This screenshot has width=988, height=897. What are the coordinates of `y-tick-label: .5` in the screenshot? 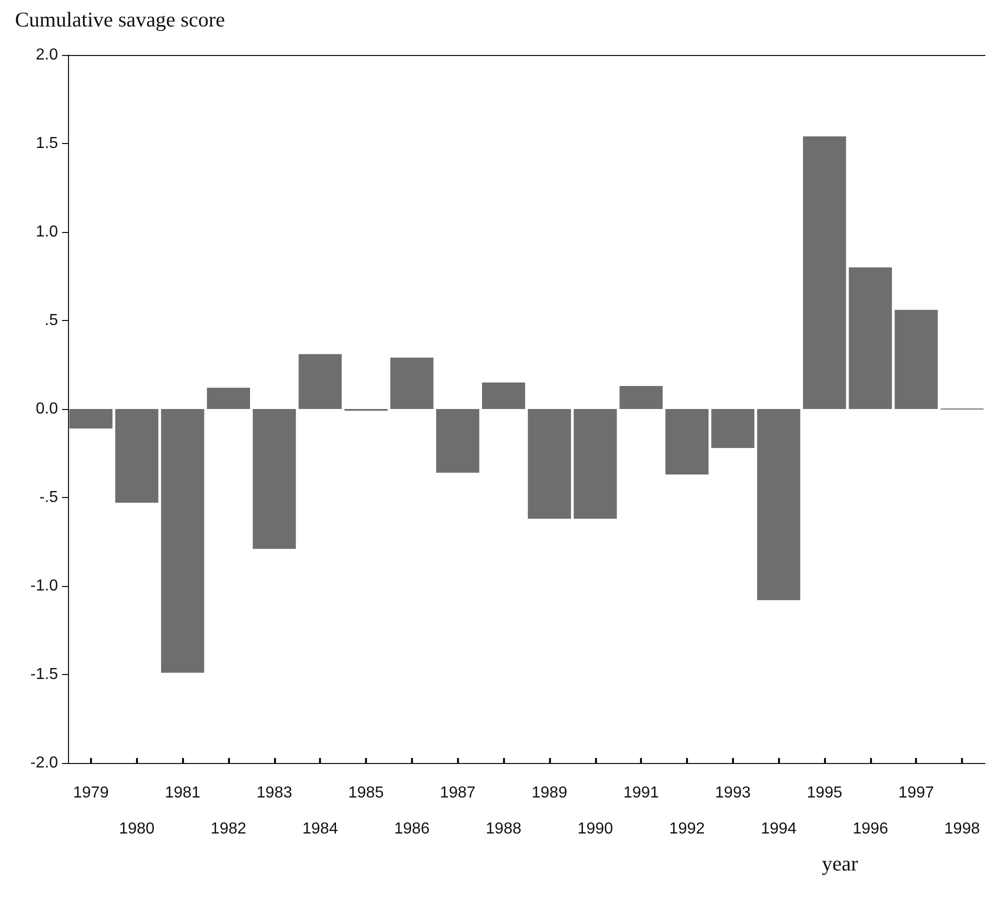 It's located at (51, 320).